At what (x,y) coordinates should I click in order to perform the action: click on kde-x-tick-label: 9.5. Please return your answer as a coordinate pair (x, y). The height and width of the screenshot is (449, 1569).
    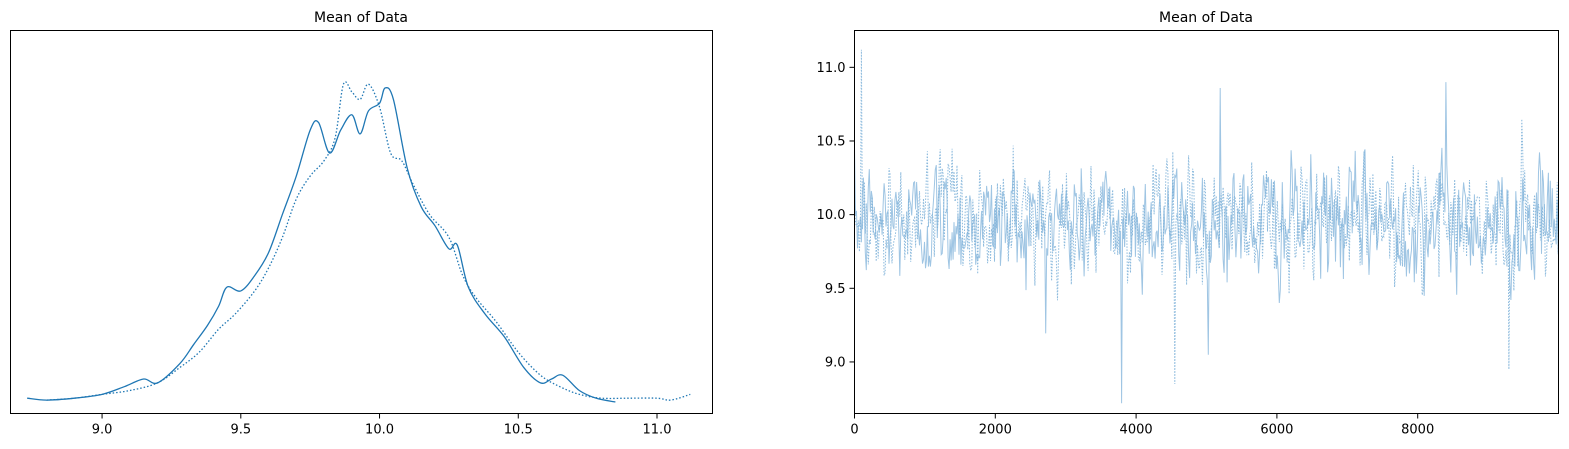
    Looking at the image, I should click on (240, 430).